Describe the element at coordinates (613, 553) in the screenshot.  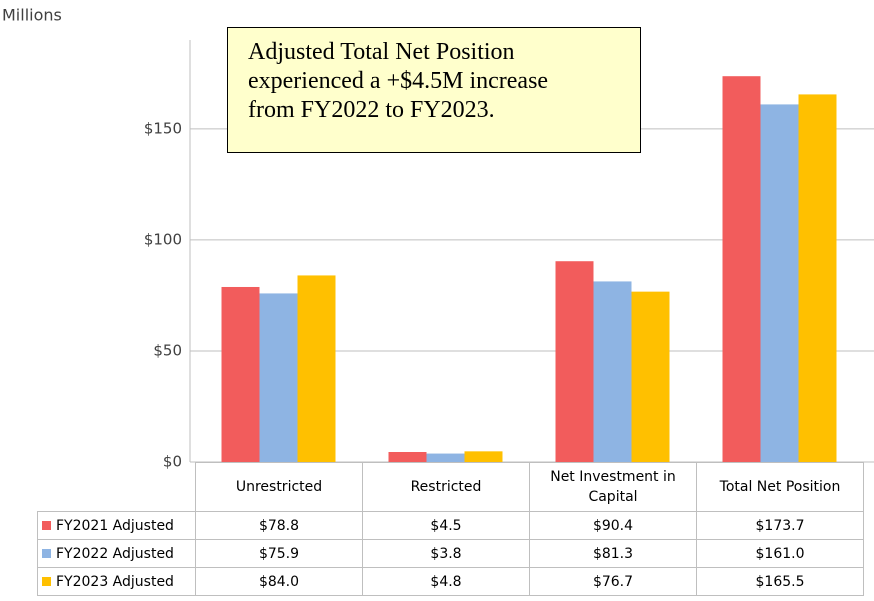
I see `value-label: $81.3` at that location.